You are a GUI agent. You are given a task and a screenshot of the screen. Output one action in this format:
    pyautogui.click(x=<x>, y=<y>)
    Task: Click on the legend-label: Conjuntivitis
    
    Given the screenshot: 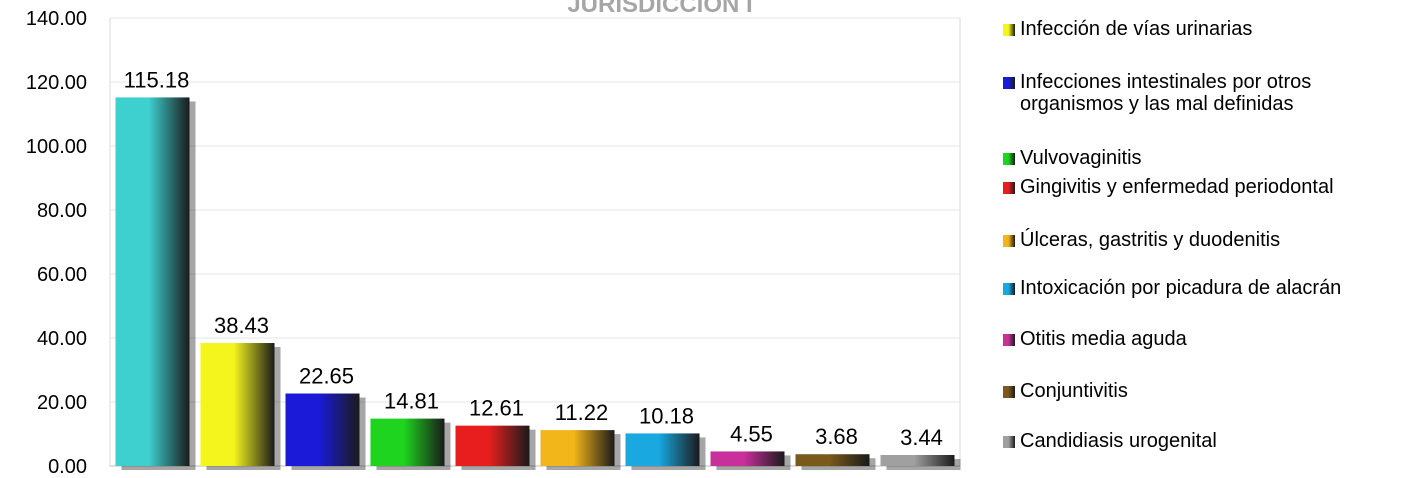 What is the action you would take?
    pyautogui.click(x=1074, y=391)
    